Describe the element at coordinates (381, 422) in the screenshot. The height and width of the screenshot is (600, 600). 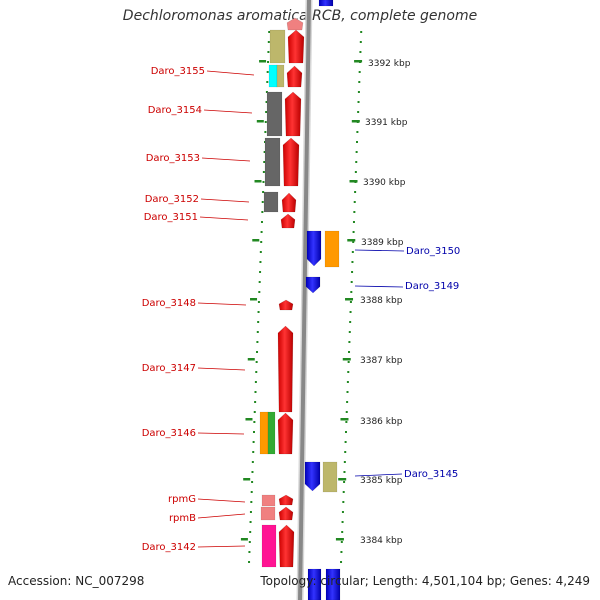
I see `scale-label: 3386 kbp` at that location.